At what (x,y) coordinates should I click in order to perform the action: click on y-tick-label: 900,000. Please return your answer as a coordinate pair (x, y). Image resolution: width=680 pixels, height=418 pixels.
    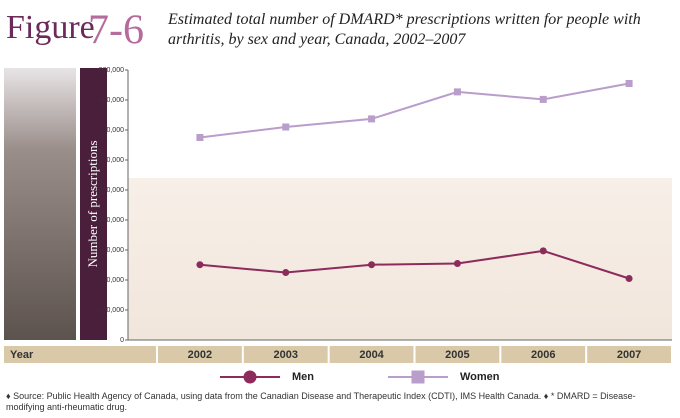
    Looking at the image, I should click on (111, 70).